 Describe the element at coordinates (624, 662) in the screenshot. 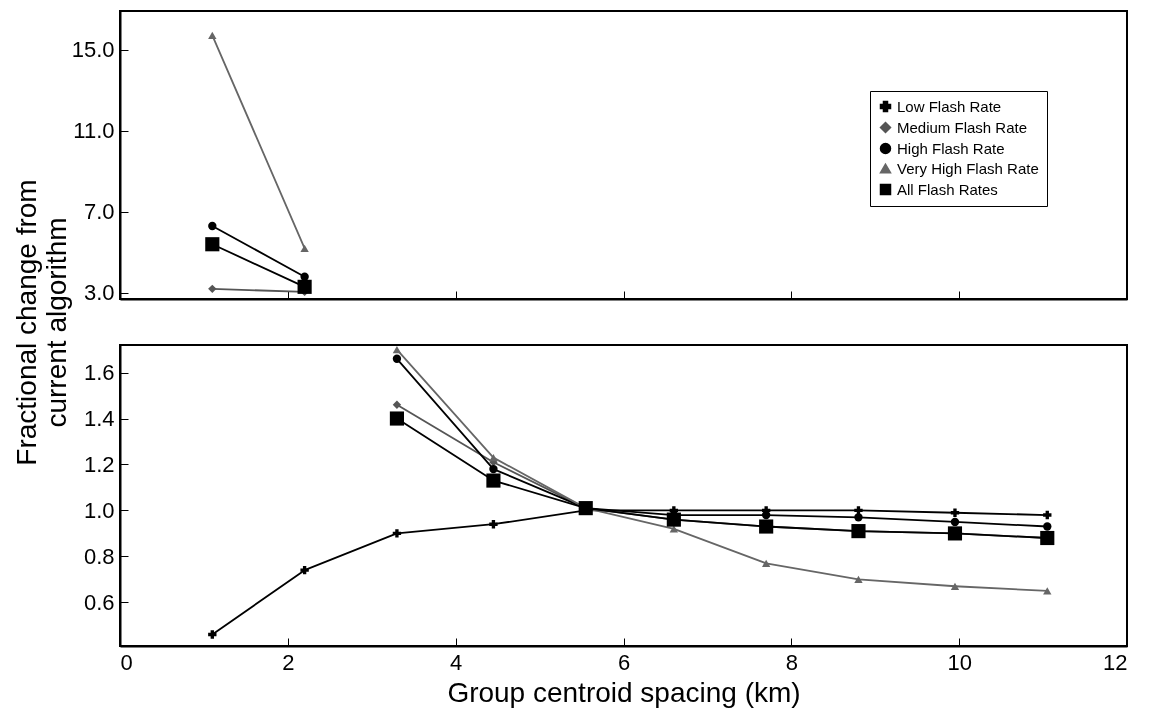

I see `x-tick-label: 6` at that location.